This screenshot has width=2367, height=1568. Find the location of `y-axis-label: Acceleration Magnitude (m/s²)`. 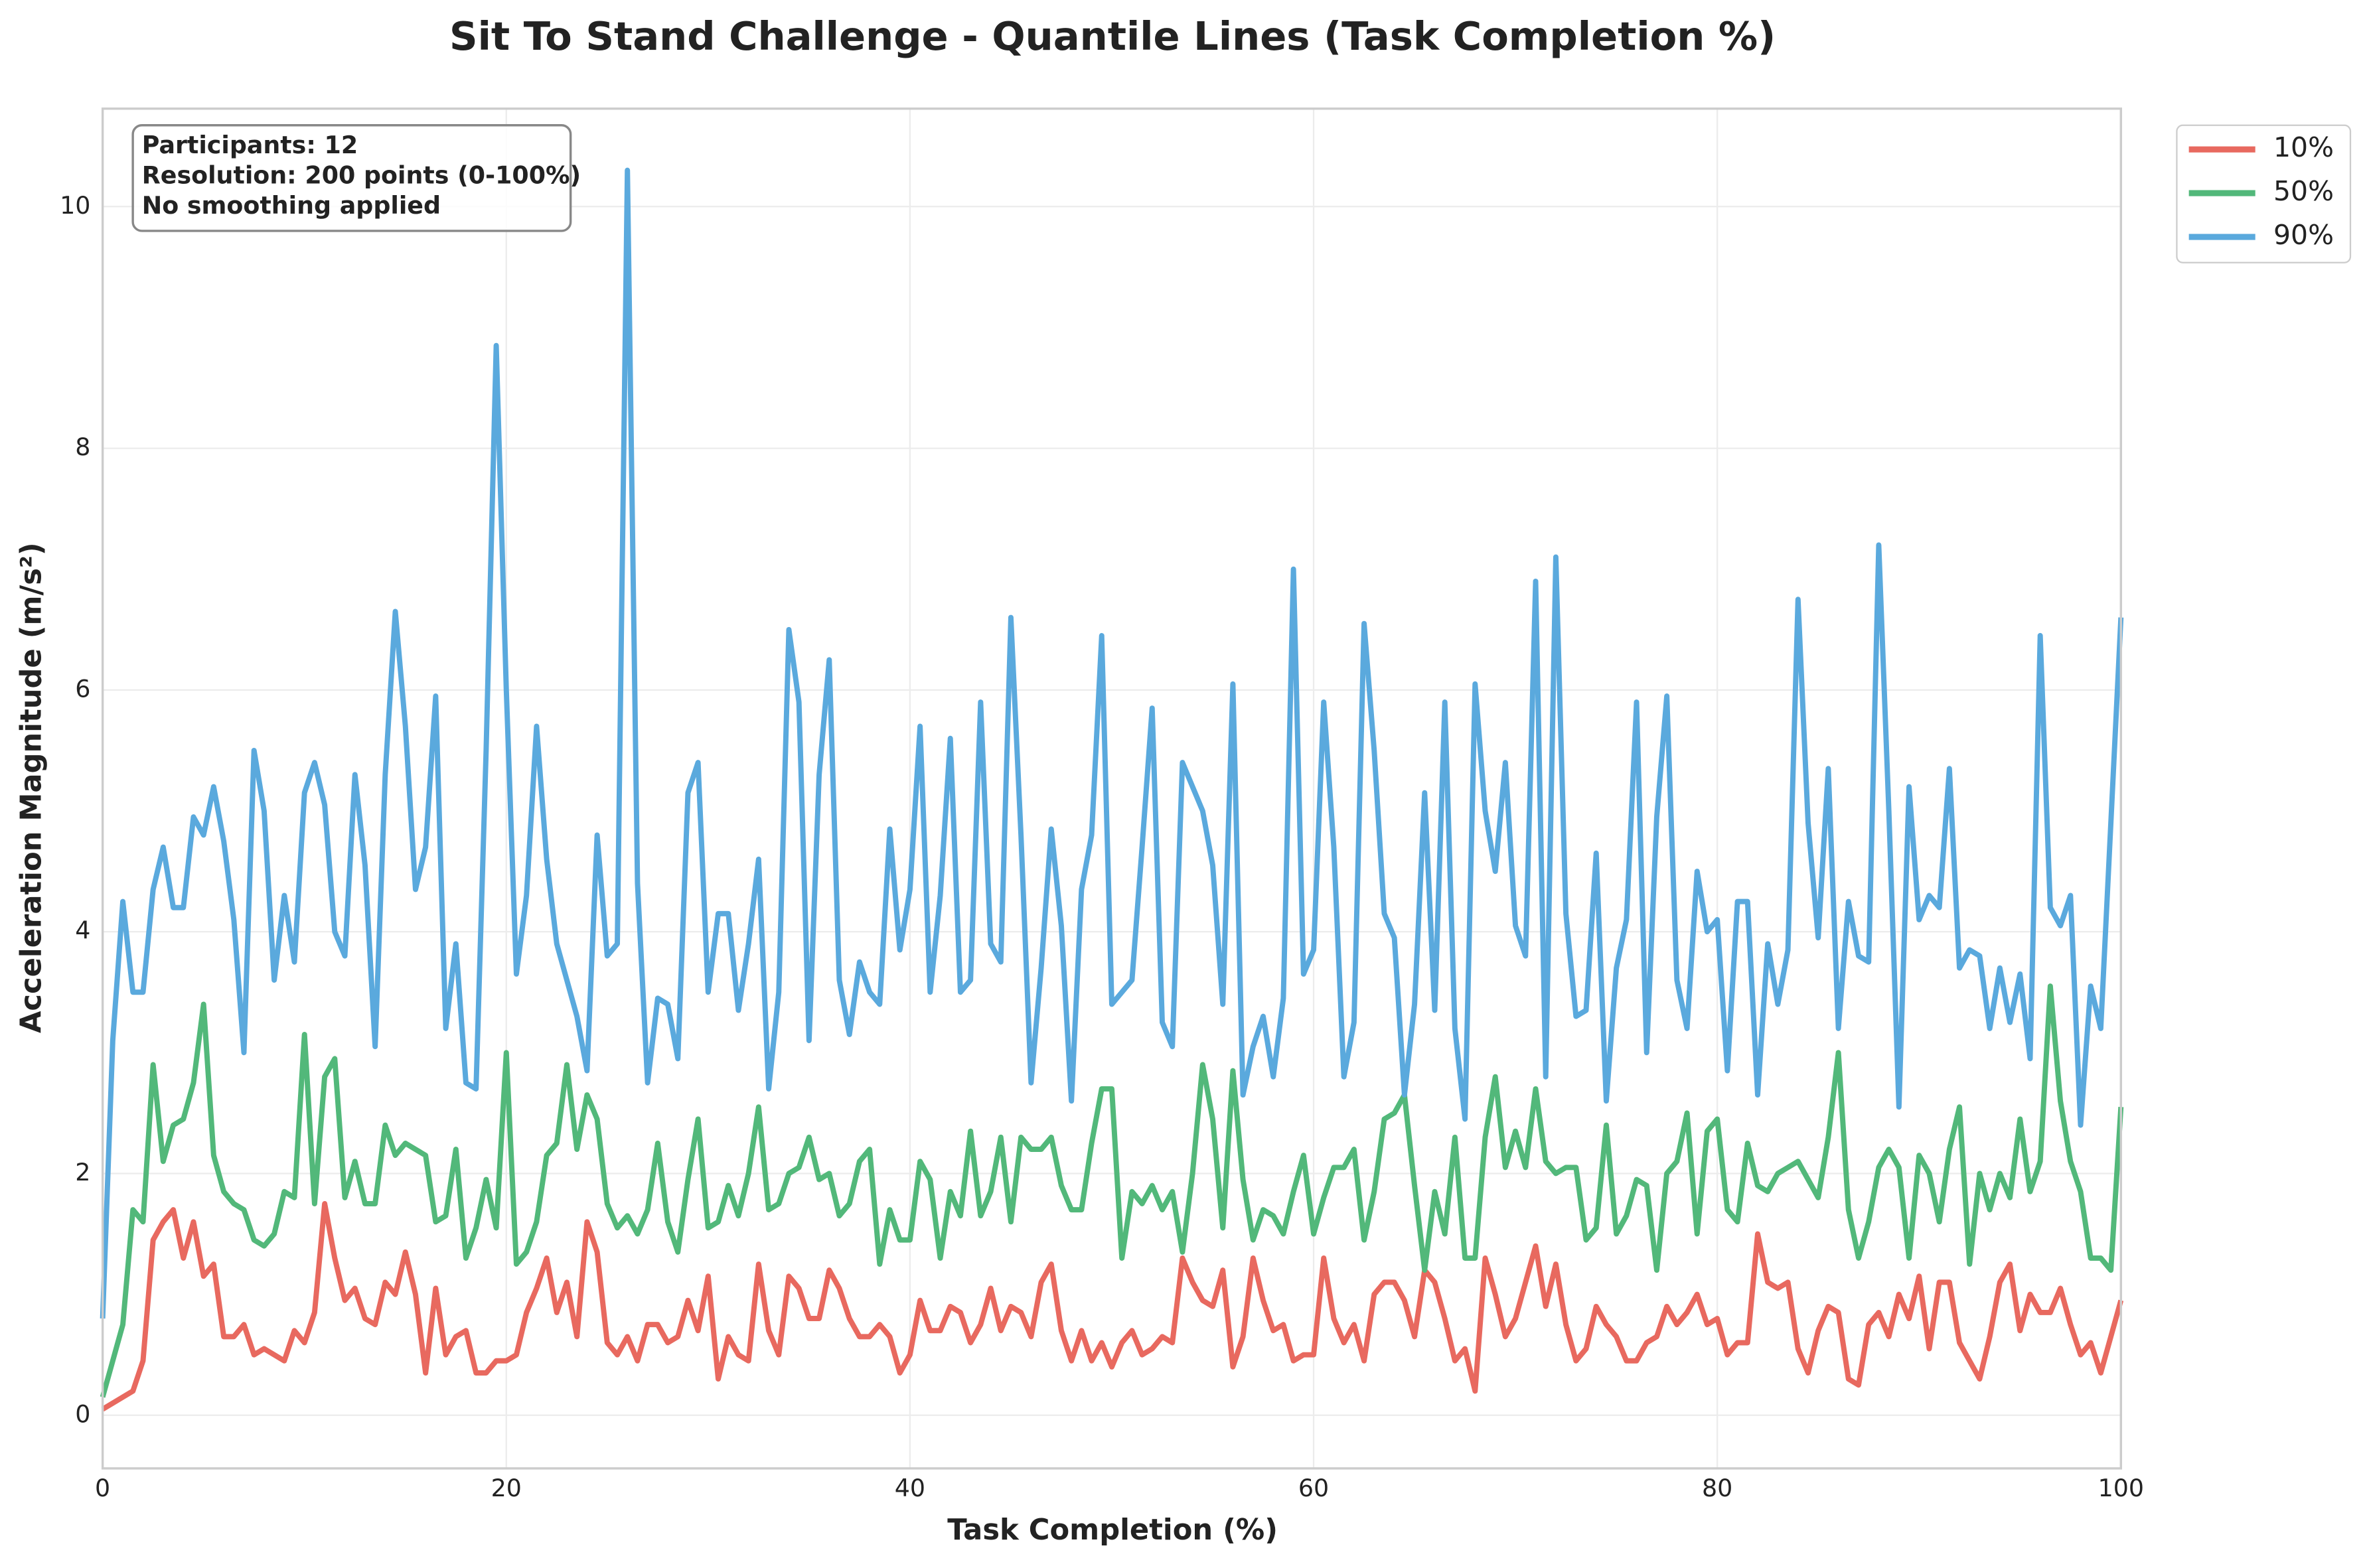

y-axis-label: Acceleration Magnitude (m/s²) is located at coordinates (32, 787).